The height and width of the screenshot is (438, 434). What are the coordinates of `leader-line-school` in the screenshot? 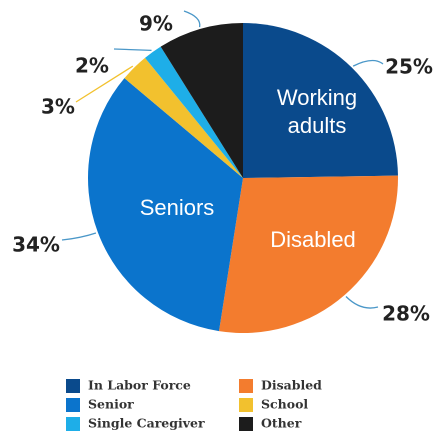 It's located at (104, 84).